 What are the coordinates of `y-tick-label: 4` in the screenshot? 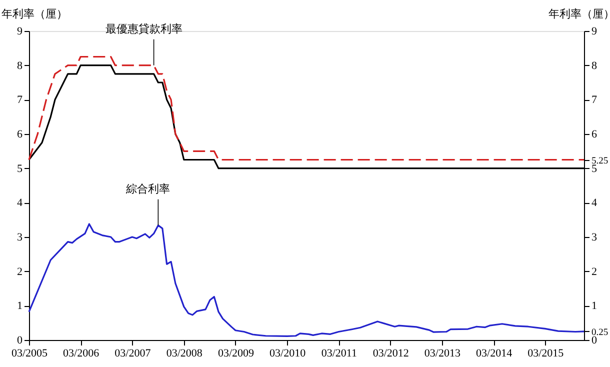 It's located at (20, 203).